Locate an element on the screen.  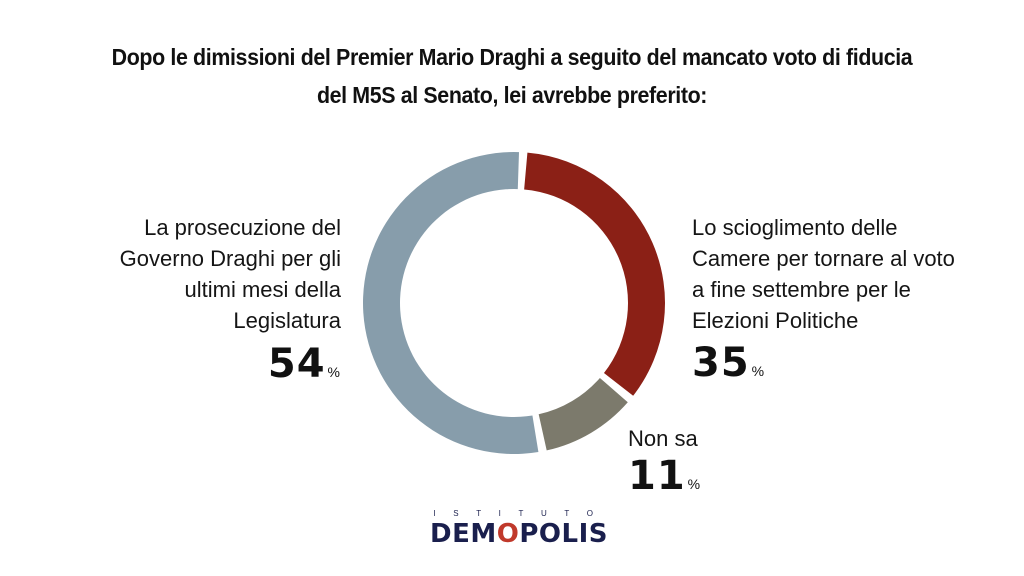
pct-scioglimento: 35% is located at coordinates (728, 367).